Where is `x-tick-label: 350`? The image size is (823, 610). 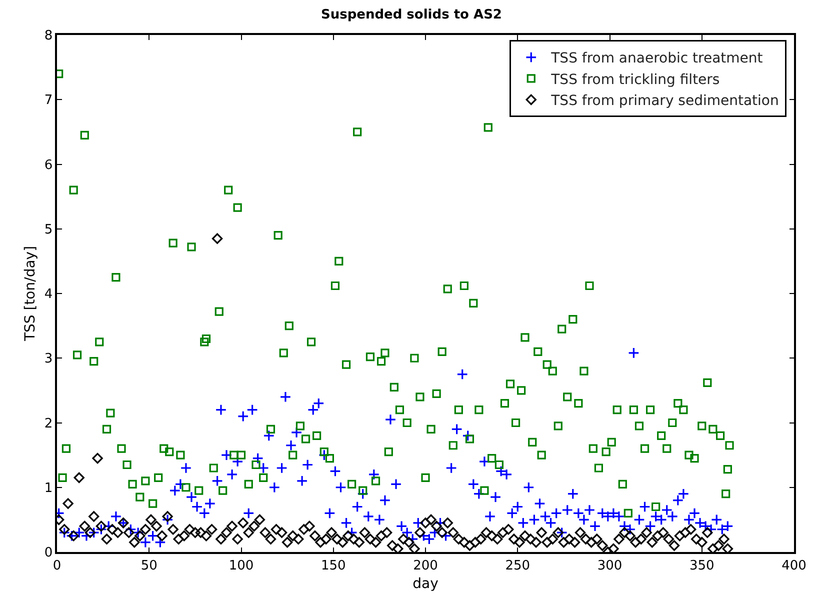
x-tick-label: 350 is located at coordinates (701, 566).